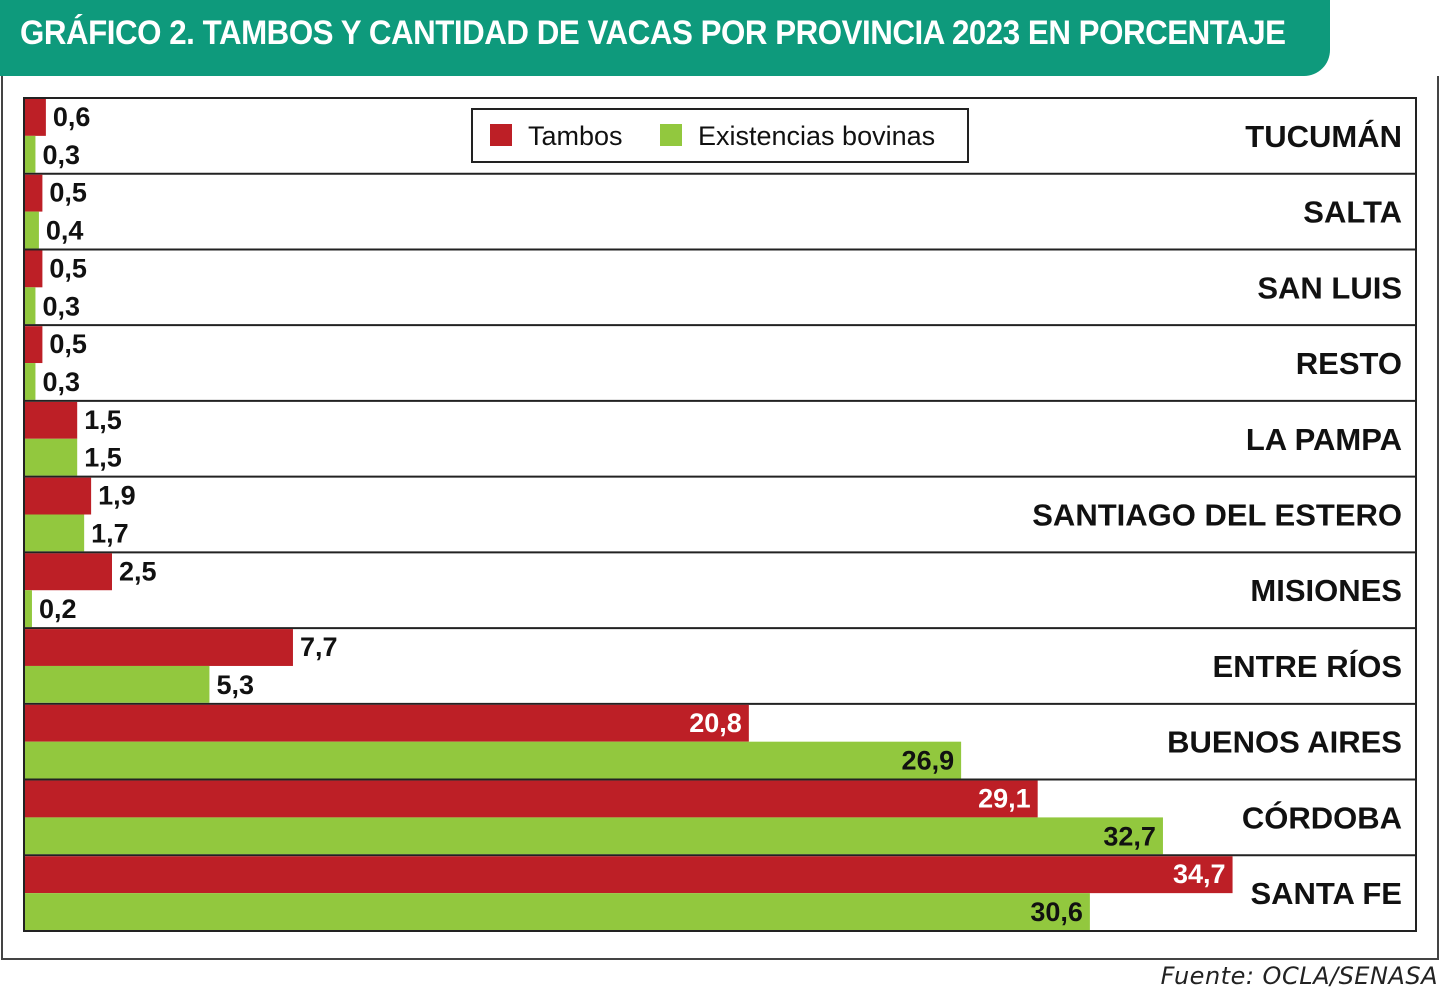 The height and width of the screenshot is (998, 1444). Describe the element at coordinates (928, 761) in the screenshot. I see `data-label-existencias: 26,9` at that location.